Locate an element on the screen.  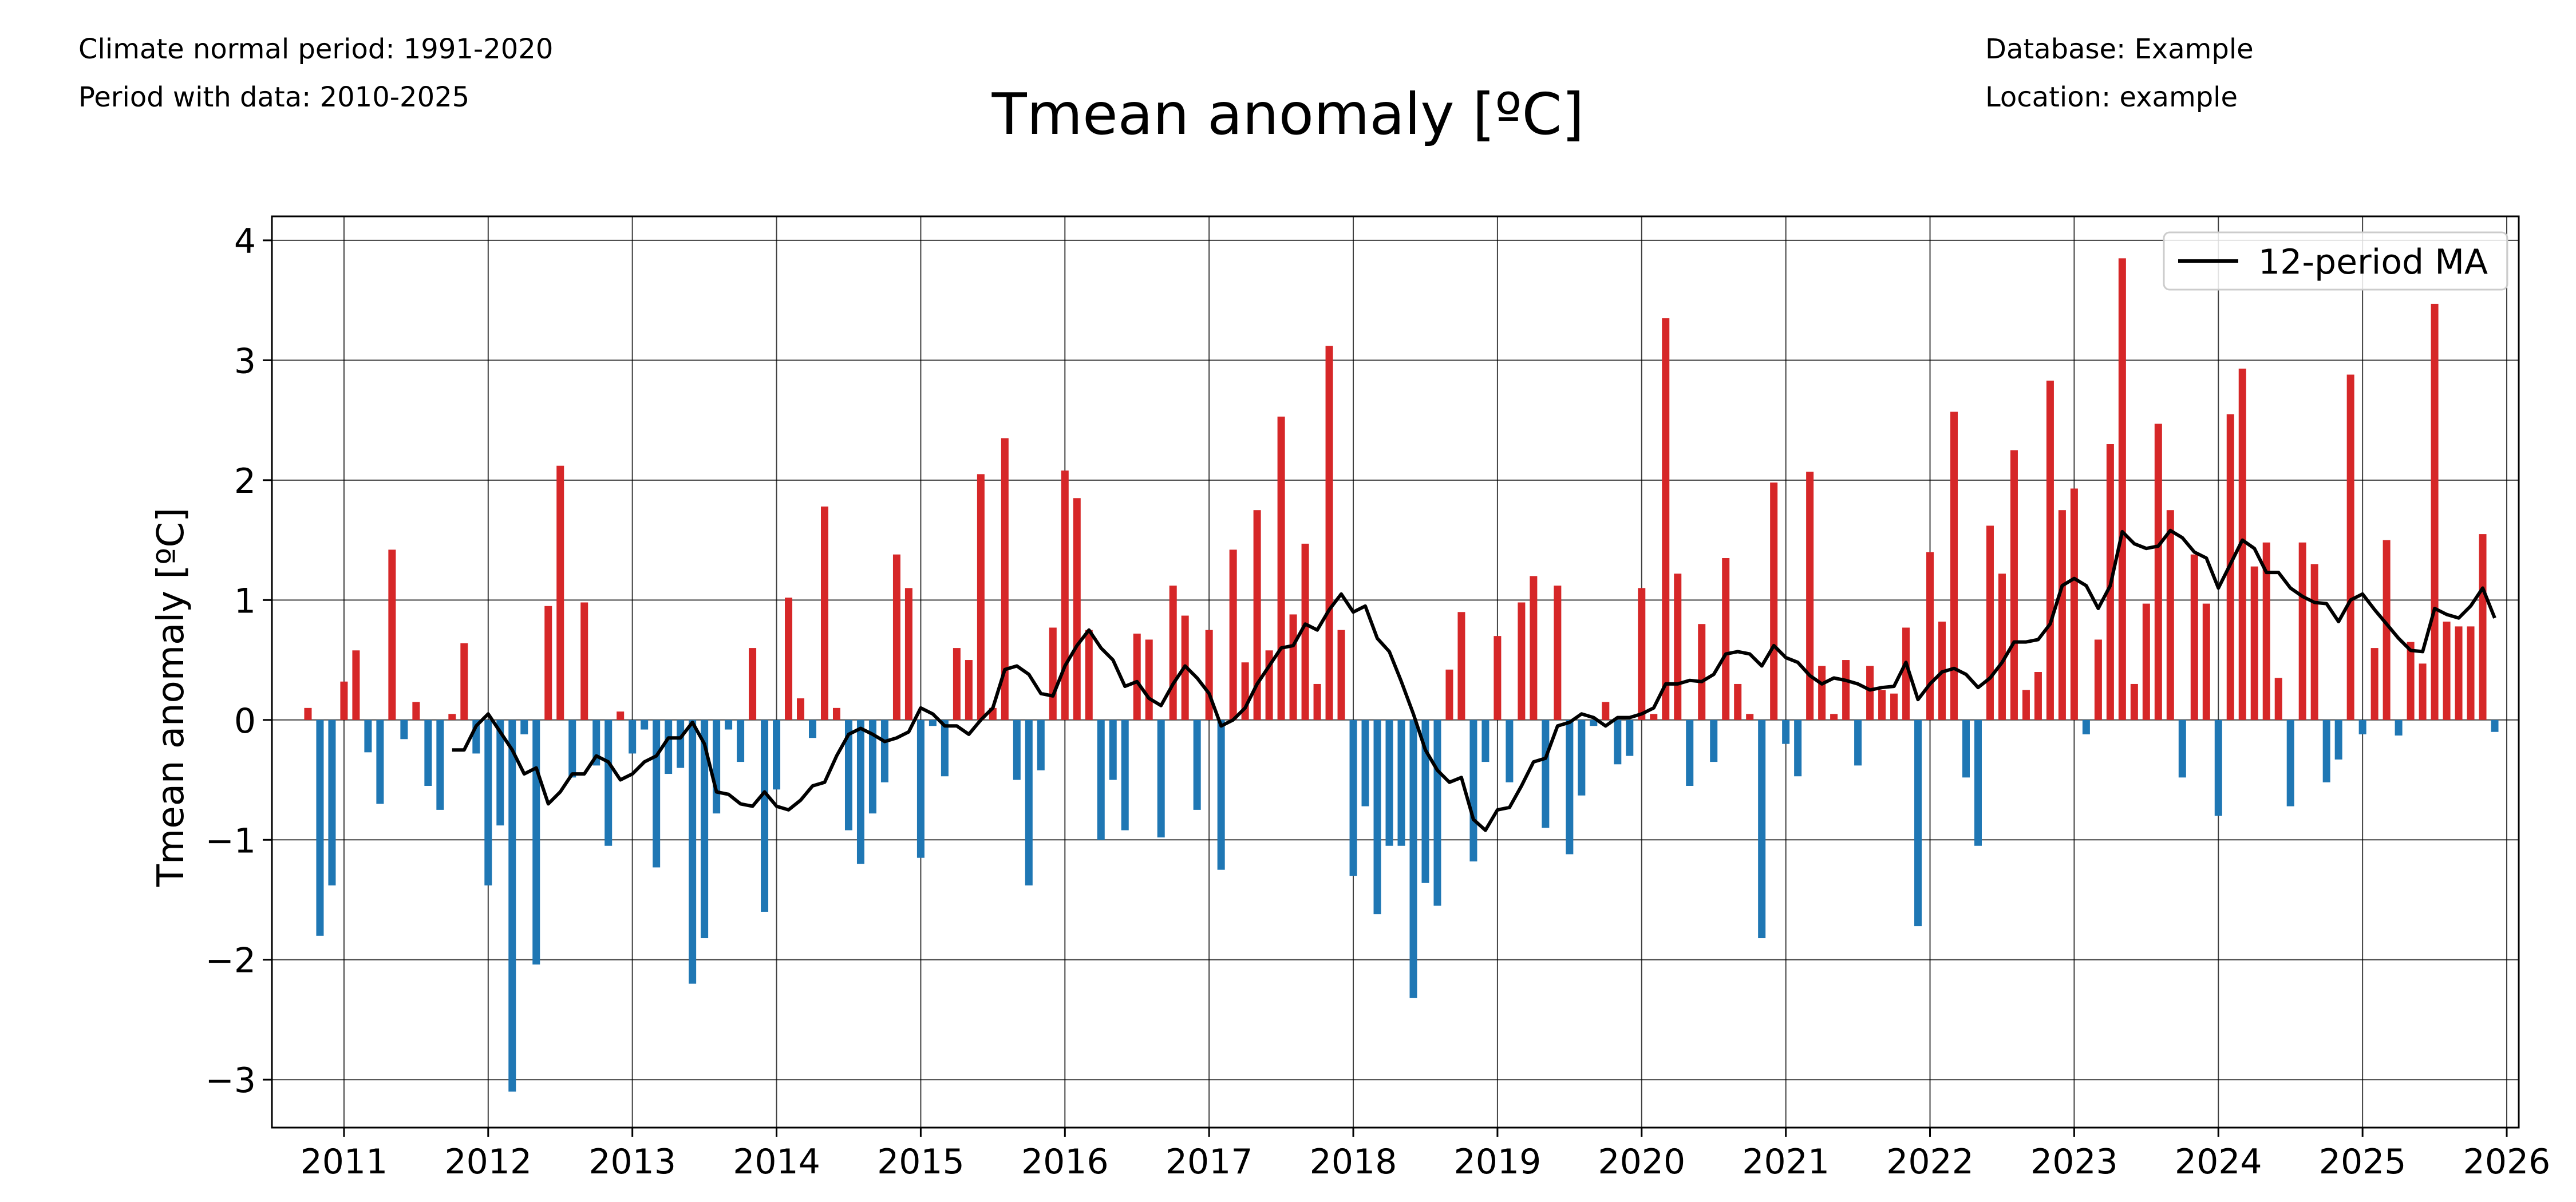
location-label: Location: example is located at coordinates (2111, 97).